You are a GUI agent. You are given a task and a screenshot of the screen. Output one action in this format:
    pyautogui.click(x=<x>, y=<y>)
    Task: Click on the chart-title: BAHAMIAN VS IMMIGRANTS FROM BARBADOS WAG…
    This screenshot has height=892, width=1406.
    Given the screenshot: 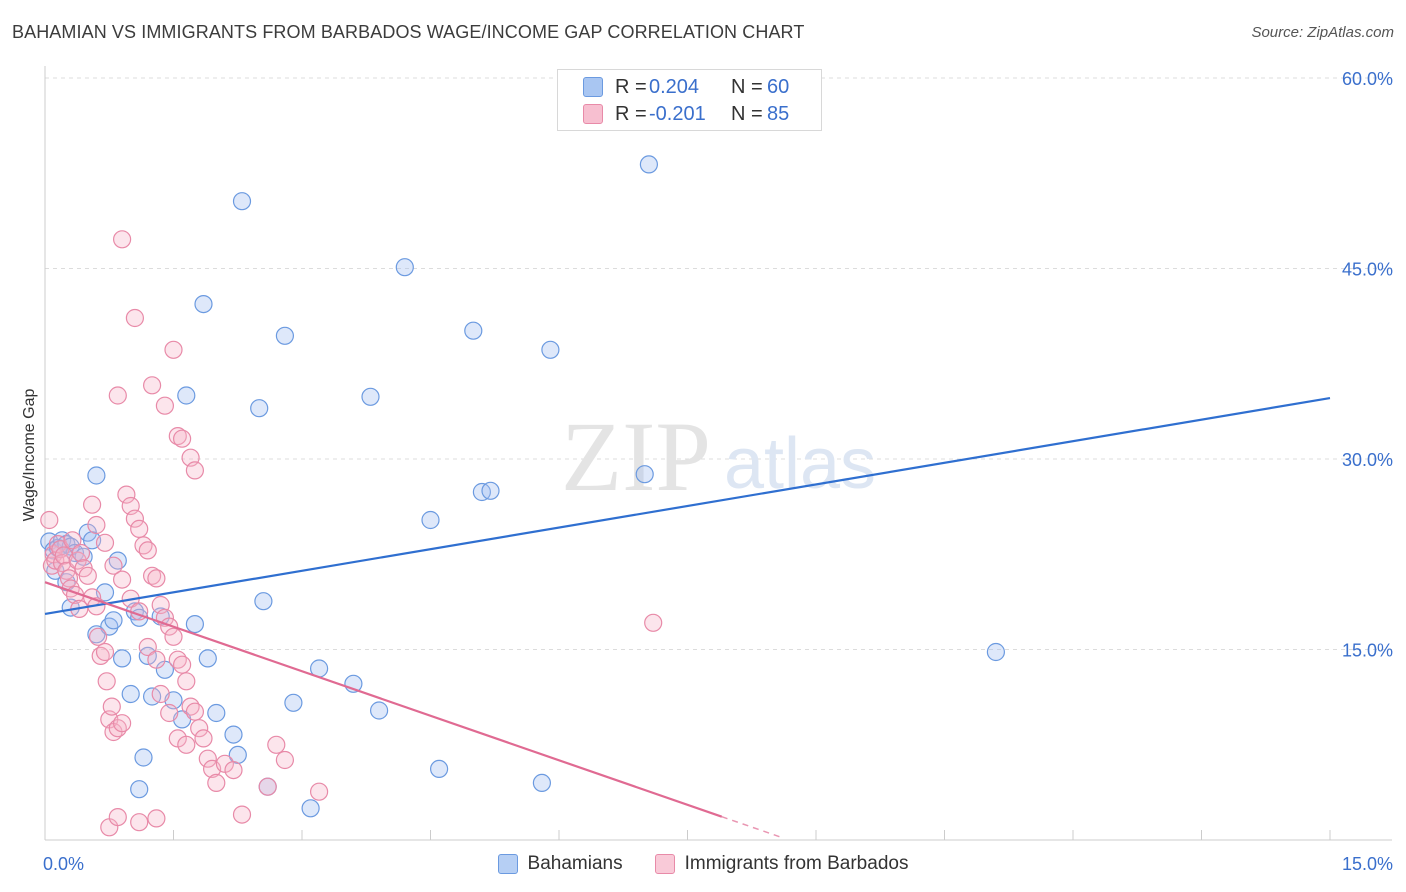 What is the action you would take?
    pyautogui.click(x=408, y=32)
    